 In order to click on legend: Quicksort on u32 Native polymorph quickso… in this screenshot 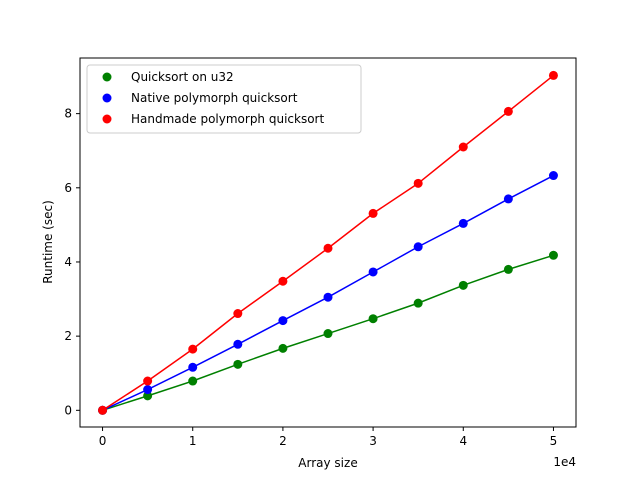, I will do `click(224, 99)`.